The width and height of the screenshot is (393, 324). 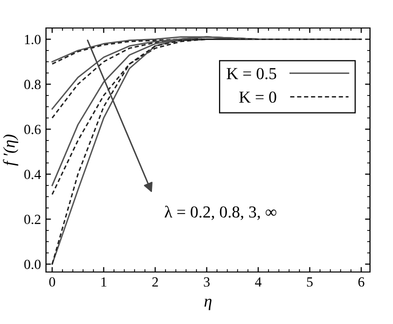 What do you see at coordinates (251, 74) in the screenshot?
I see `legend-label: K = 0.5` at bounding box center [251, 74].